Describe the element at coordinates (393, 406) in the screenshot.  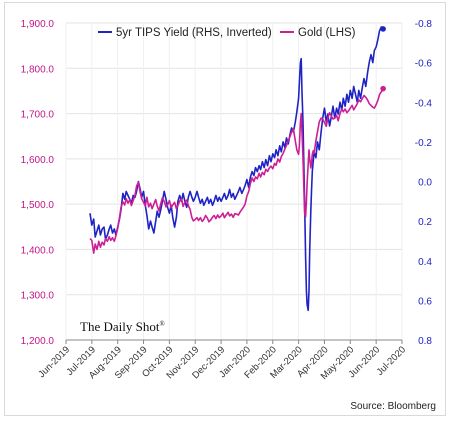
I see `source-note: Source: Bloomberg` at that location.